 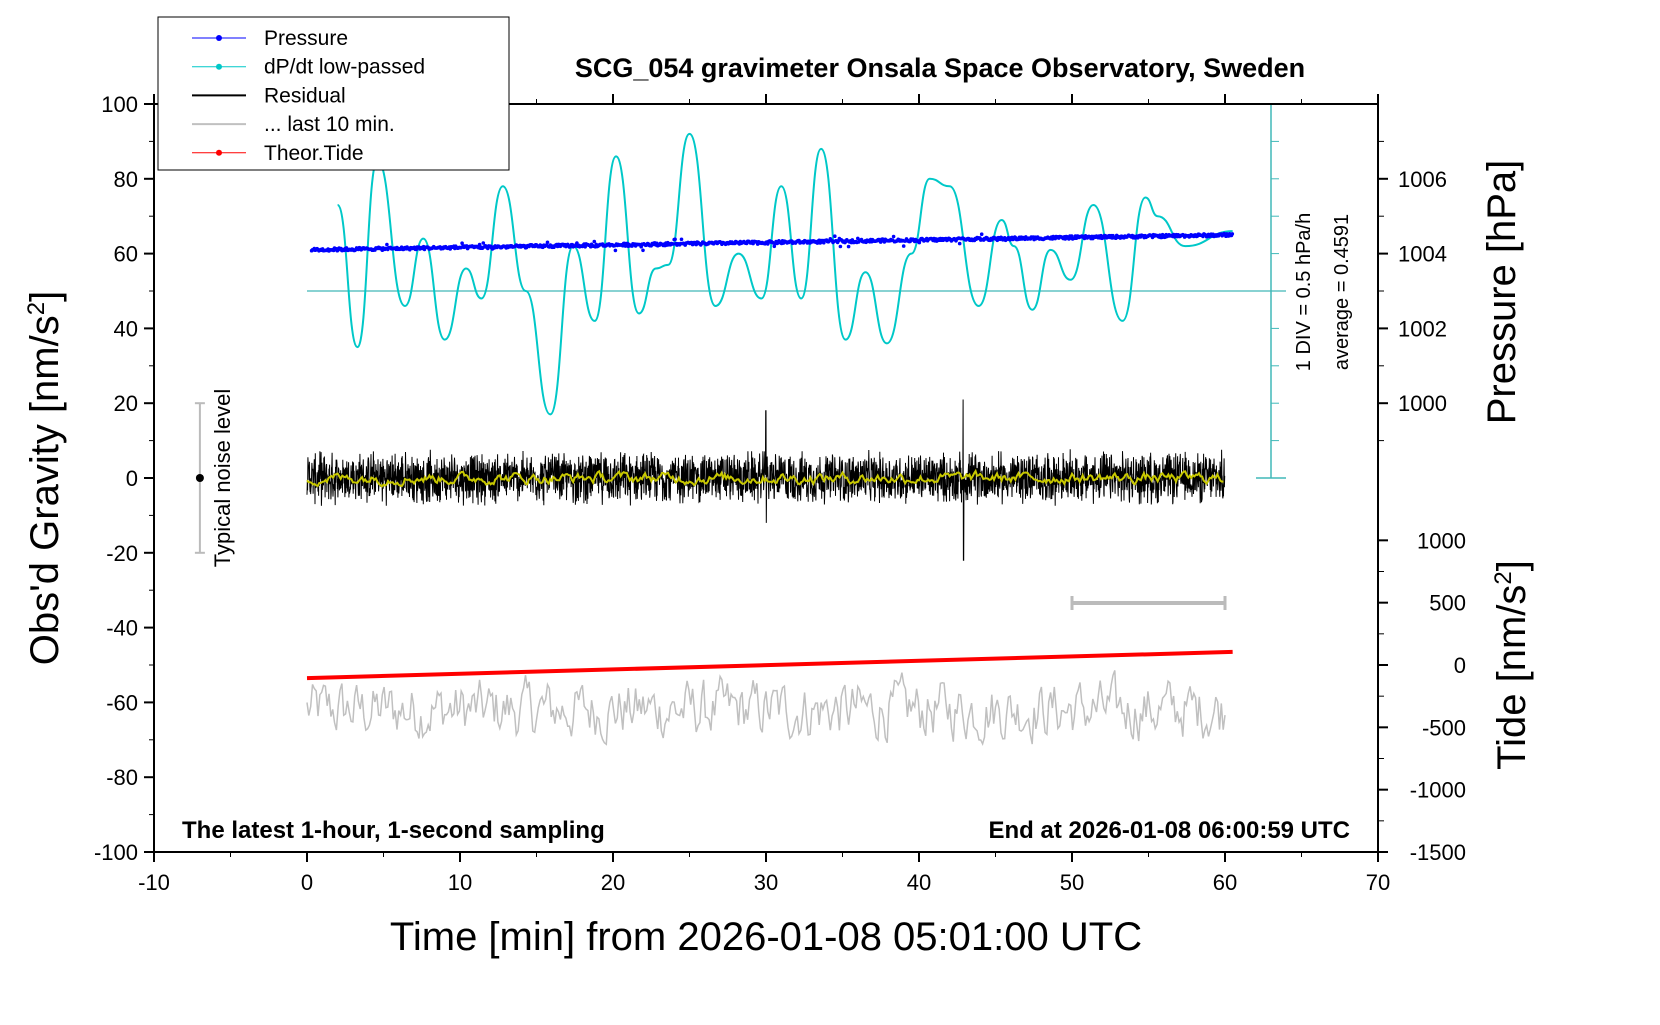 What do you see at coordinates (1422, 403) in the screenshot?
I see `pressure-tick-label: 1000` at bounding box center [1422, 403].